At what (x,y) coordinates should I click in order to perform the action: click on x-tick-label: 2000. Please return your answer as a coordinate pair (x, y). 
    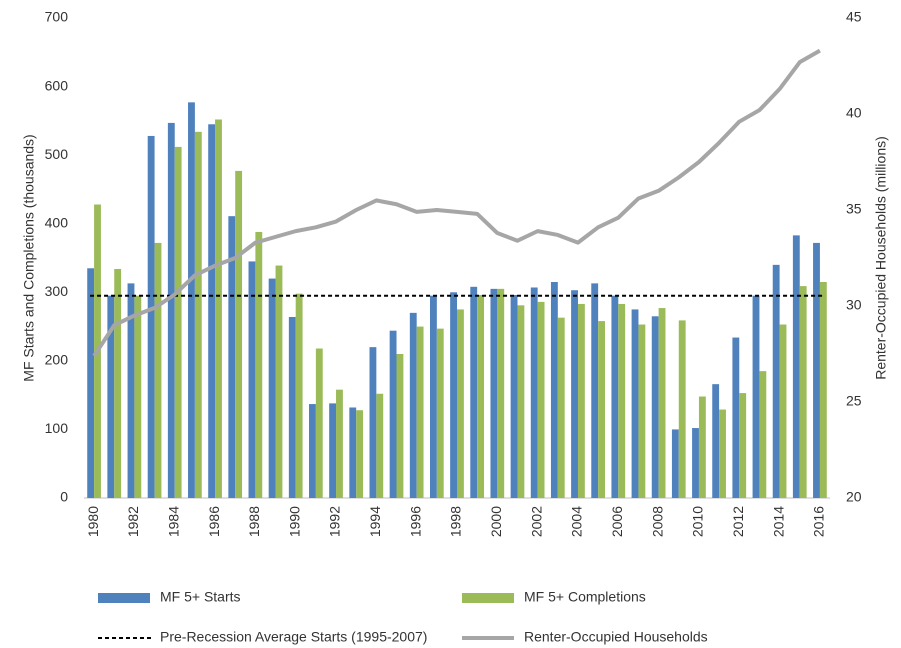
    Looking at the image, I should click on (496, 521).